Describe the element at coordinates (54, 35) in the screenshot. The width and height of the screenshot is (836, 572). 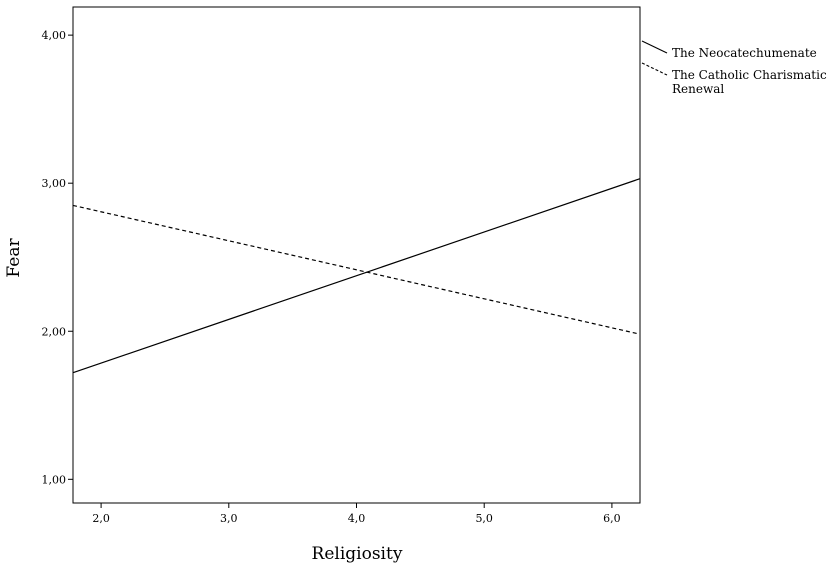
I see `y-tick-label: 4,00` at that location.